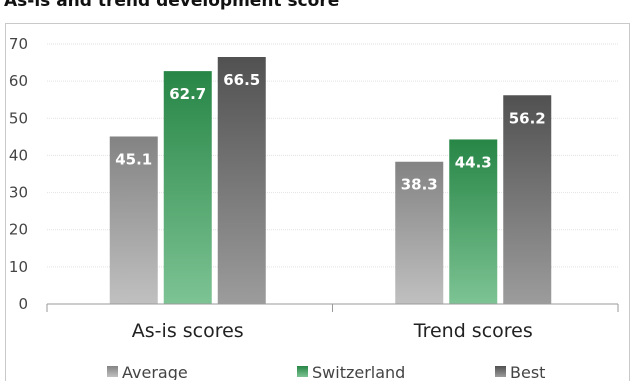  What do you see at coordinates (18, 267) in the screenshot?
I see `y-tick-label-10: 10` at bounding box center [18, 267].